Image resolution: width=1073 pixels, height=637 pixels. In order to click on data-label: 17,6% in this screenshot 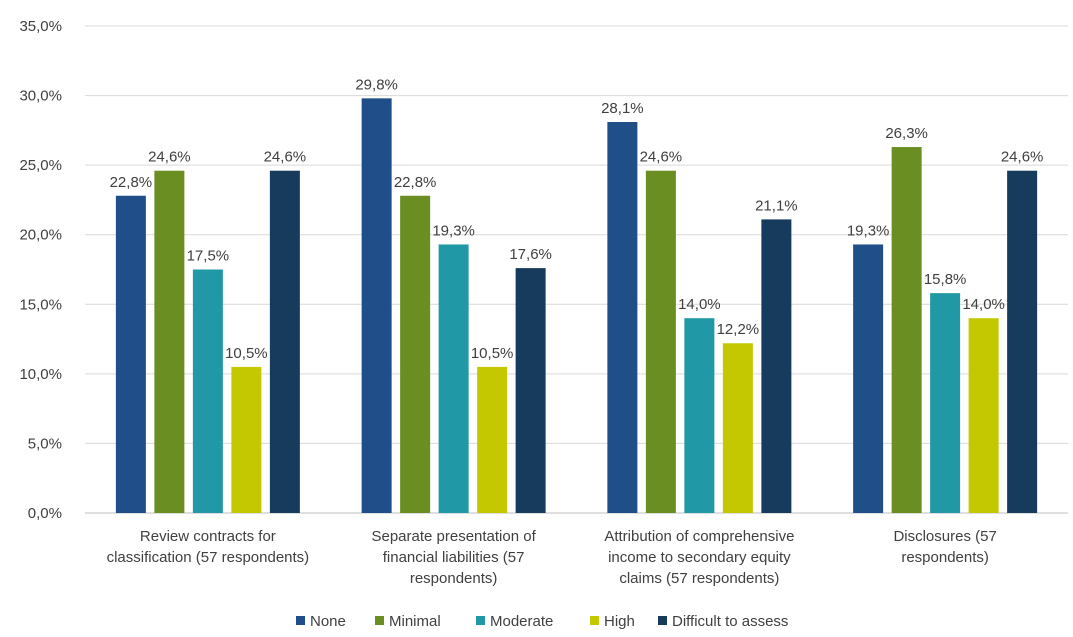, I will do `click(530, 254)`.